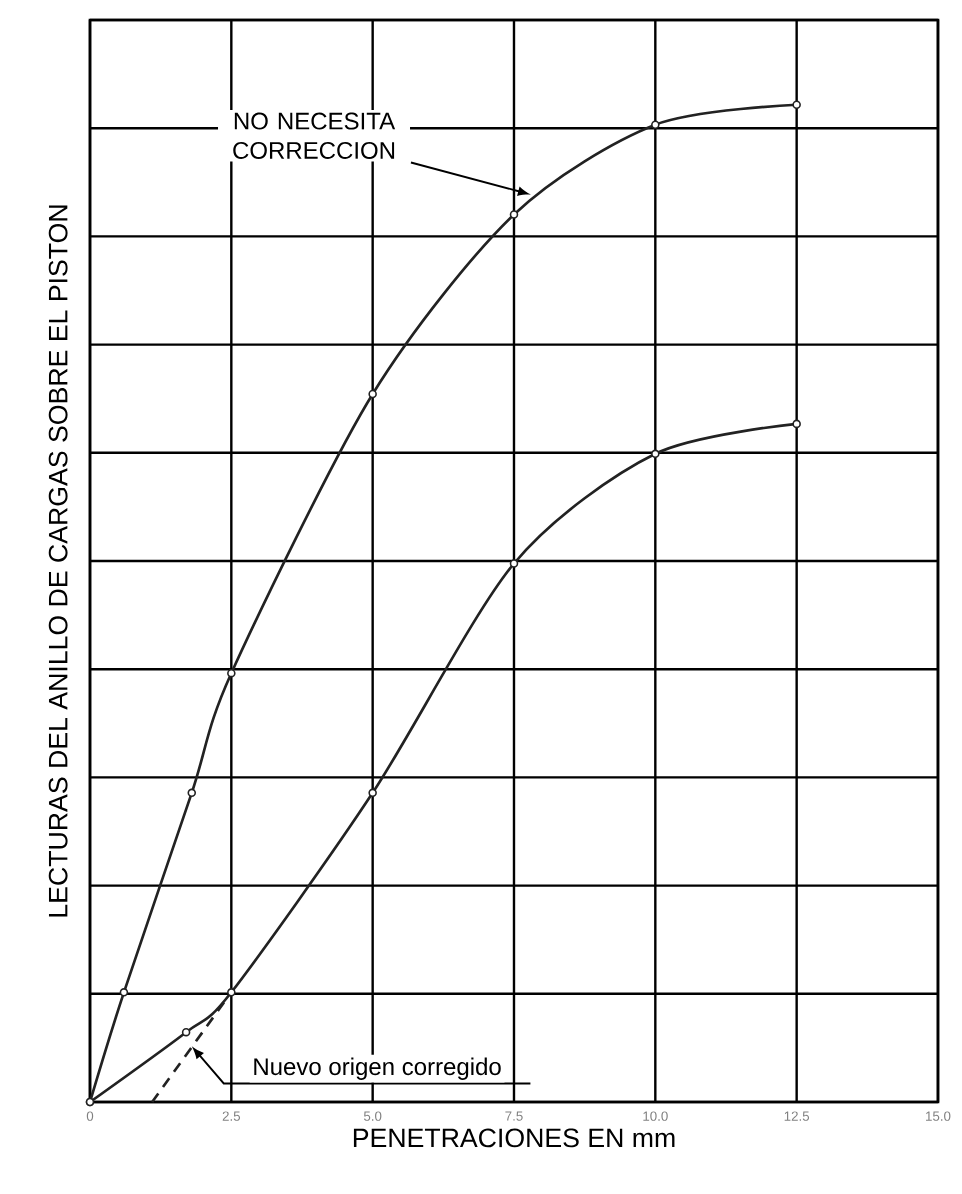 This screenshot has width=962, height=1194. I want to click on x-axis-title: PENETRACIONES EN mm, so click(514, 1138).